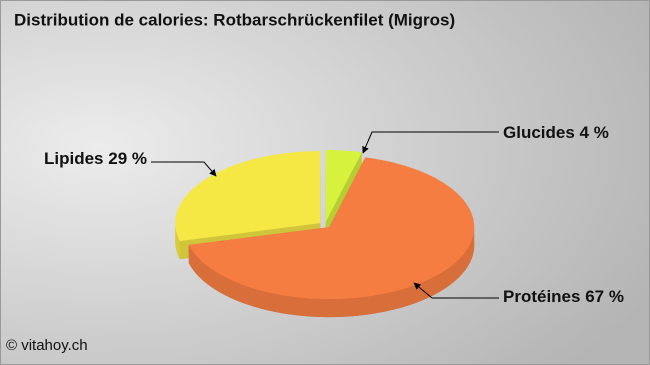 This screenshot has width=650, height=365. Describe the element at coordinates (604, 296) in the screenshot. I see `value-label: 67 %` at that location.